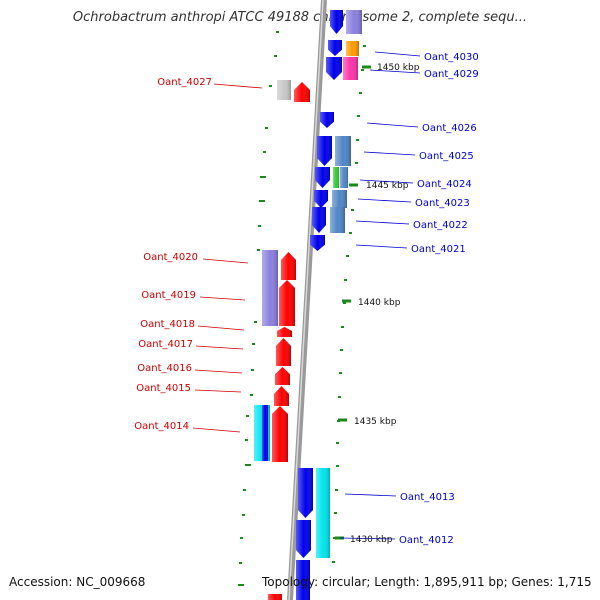 This screenshot has height=600, width=600. I want to click on gene-label-oant-4018: Oant_4018, so click(167, 324).